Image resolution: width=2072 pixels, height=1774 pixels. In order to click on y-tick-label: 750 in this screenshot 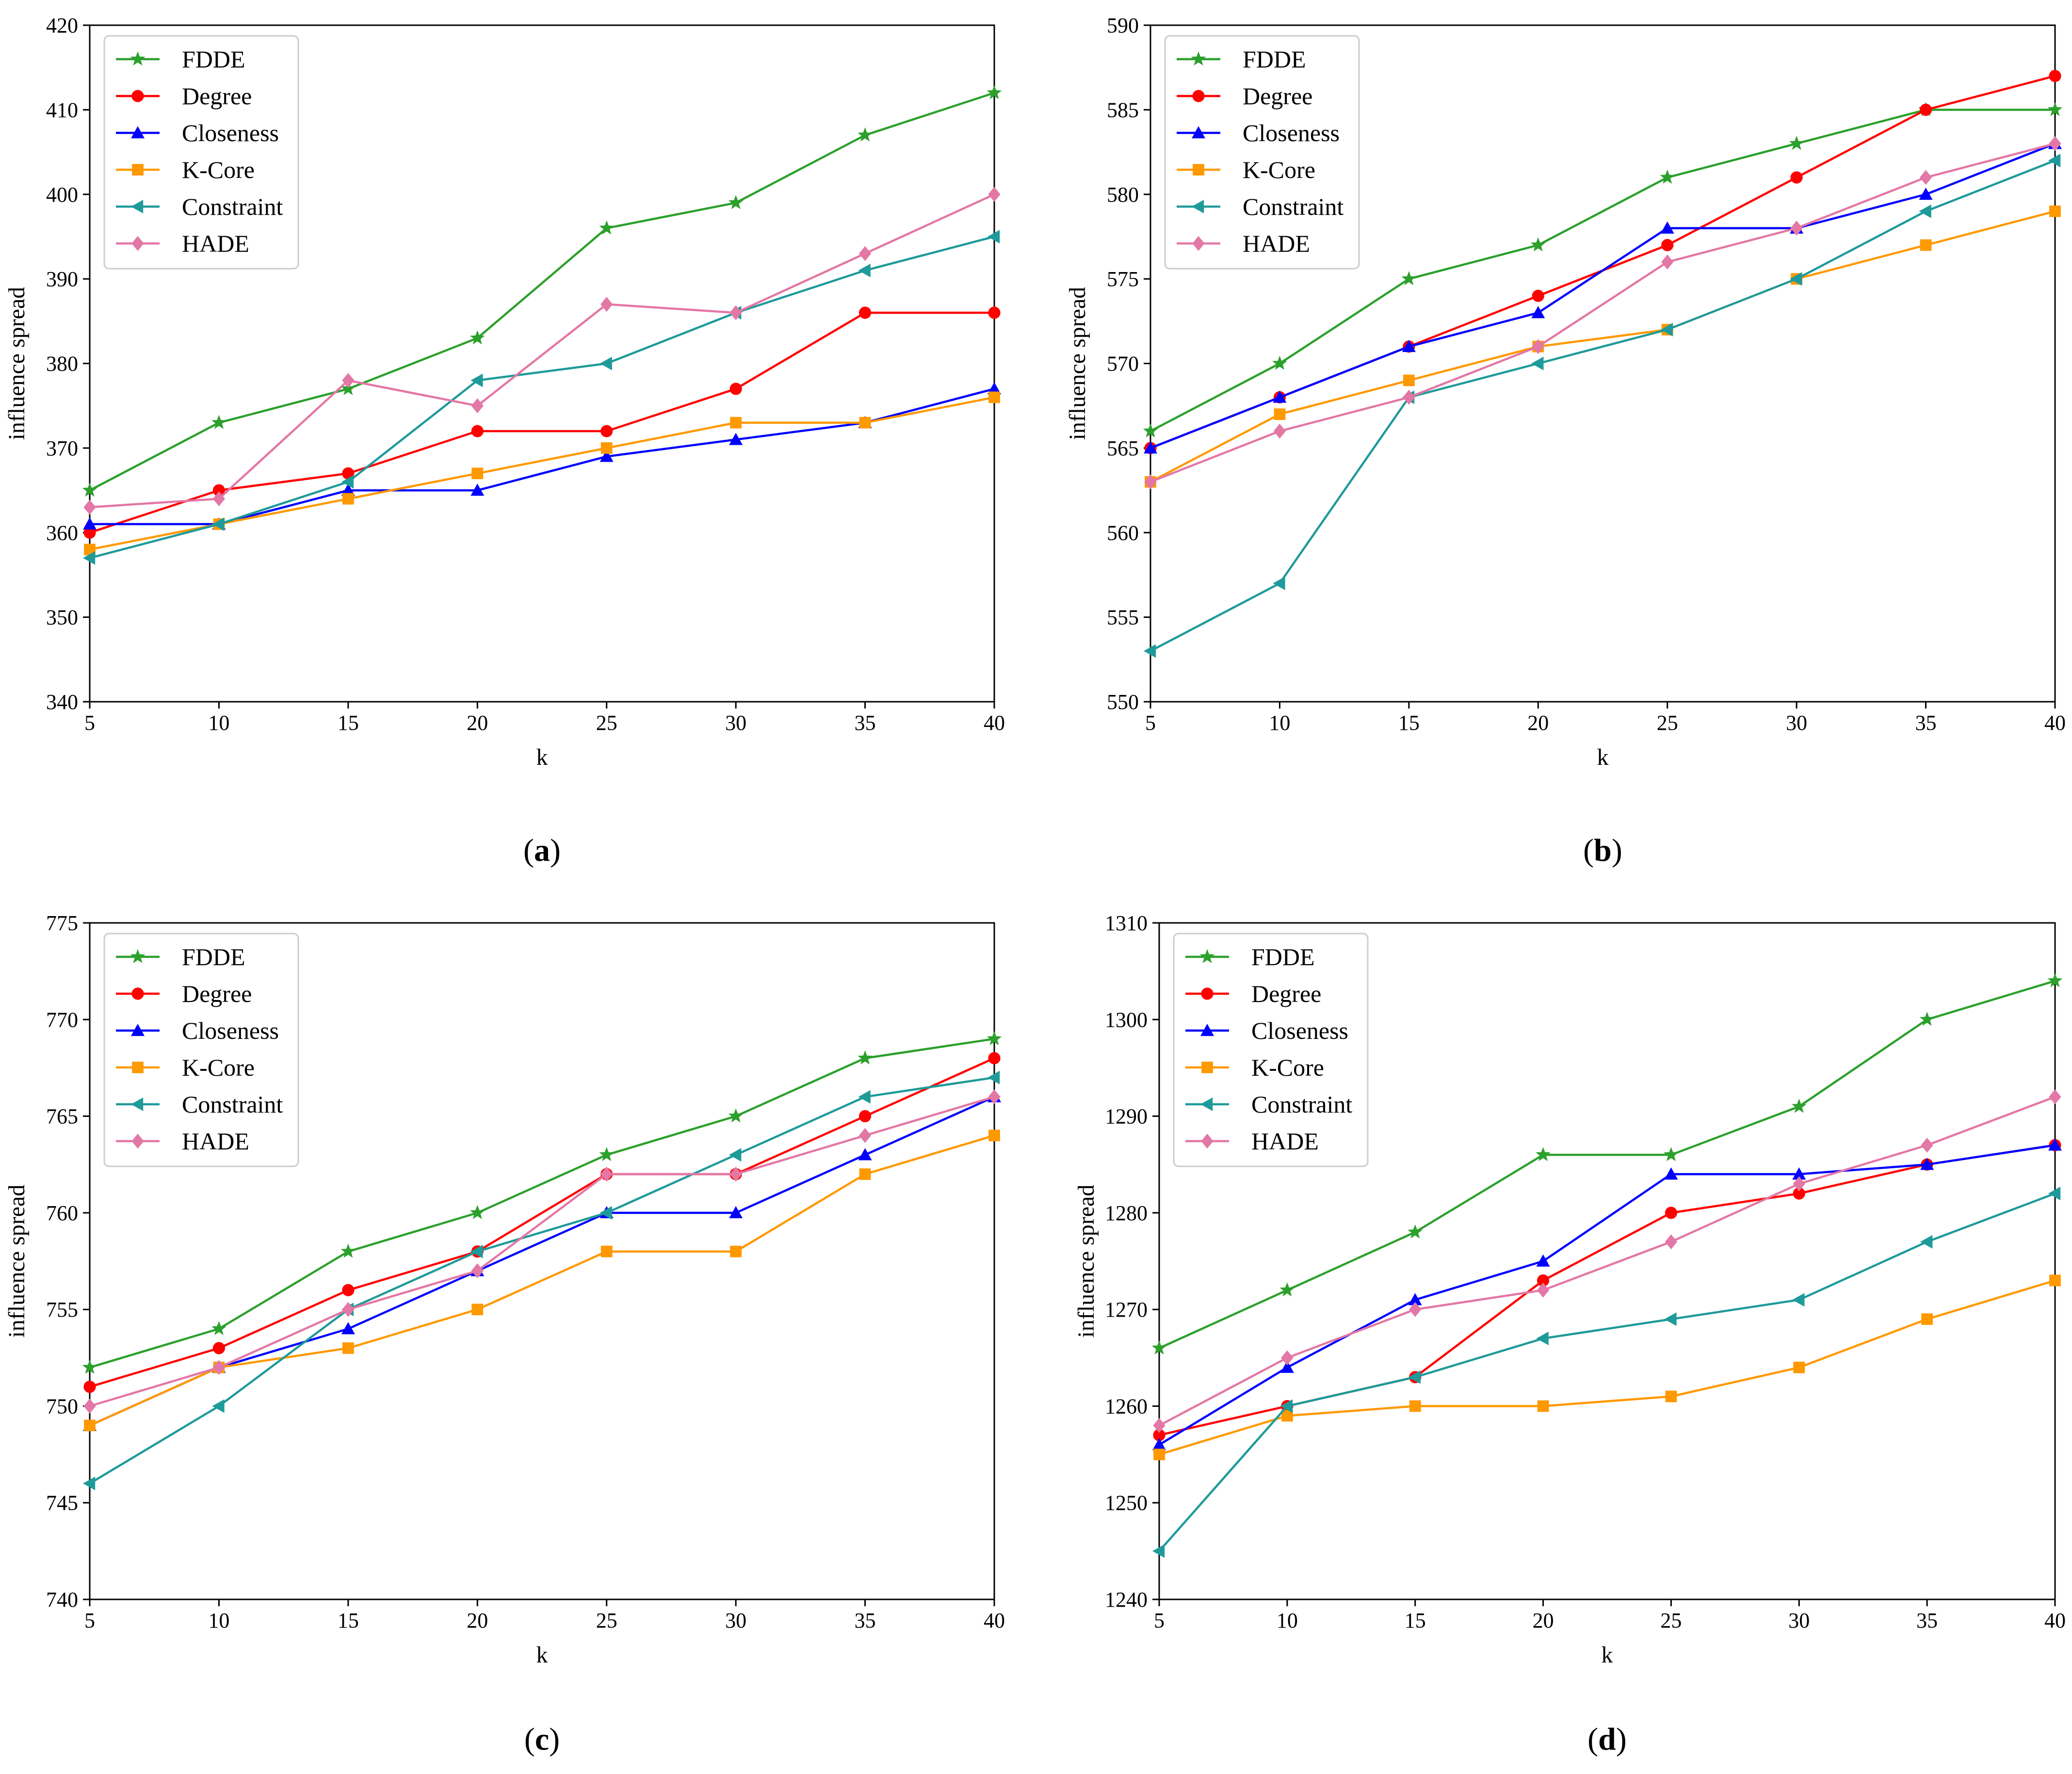, I will do `click(62, 1406)`.